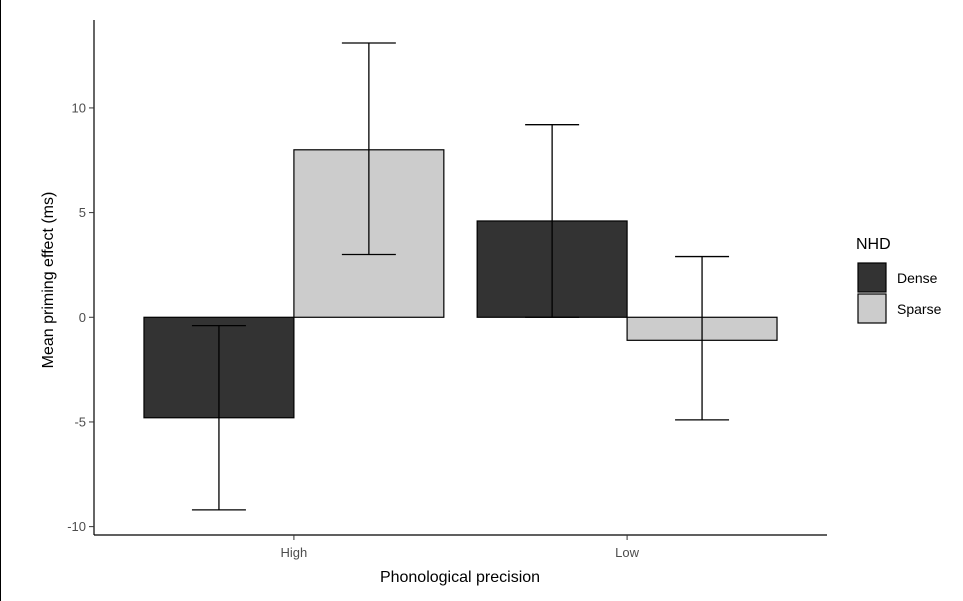  I want to click on y-tick-label: 0, so click(82, 317).